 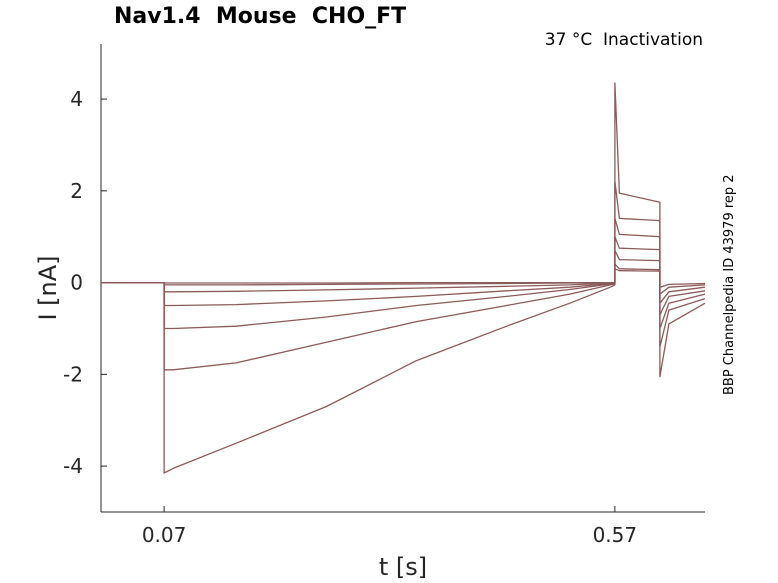 I want to click on x-tick-label: 0.57, so click(x=615, y=535).